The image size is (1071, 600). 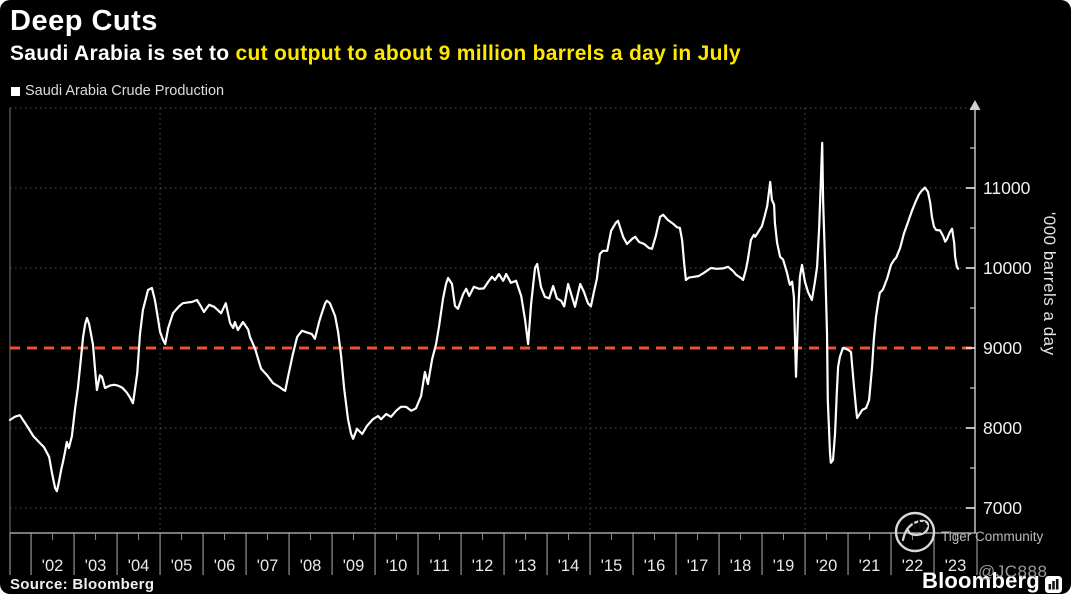 What do you see at coordinates (1053, 583) in the screenshot?
I see `bloomberg-chart-icon` at bounding box center [1053, 583].